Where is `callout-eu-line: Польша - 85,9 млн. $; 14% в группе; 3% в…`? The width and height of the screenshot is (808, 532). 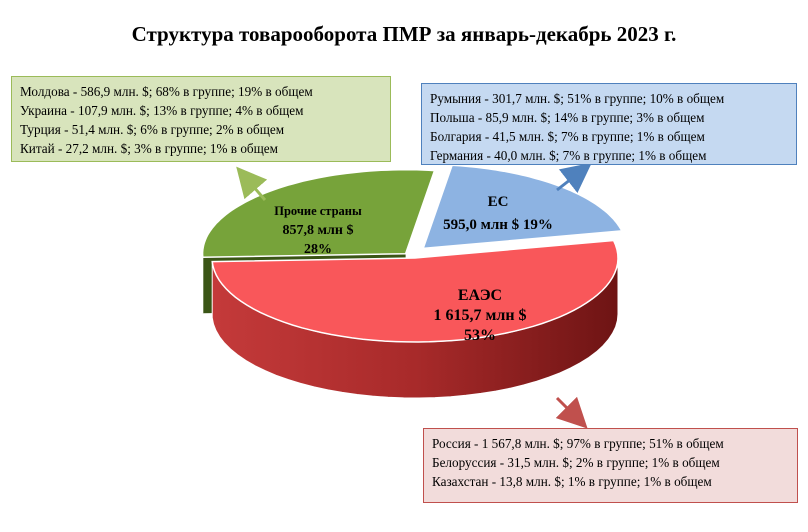
callout-eu-line: Польша - 85,9 млн. $; 14% в группе; 3% в… is located at coordinates (567, 117).